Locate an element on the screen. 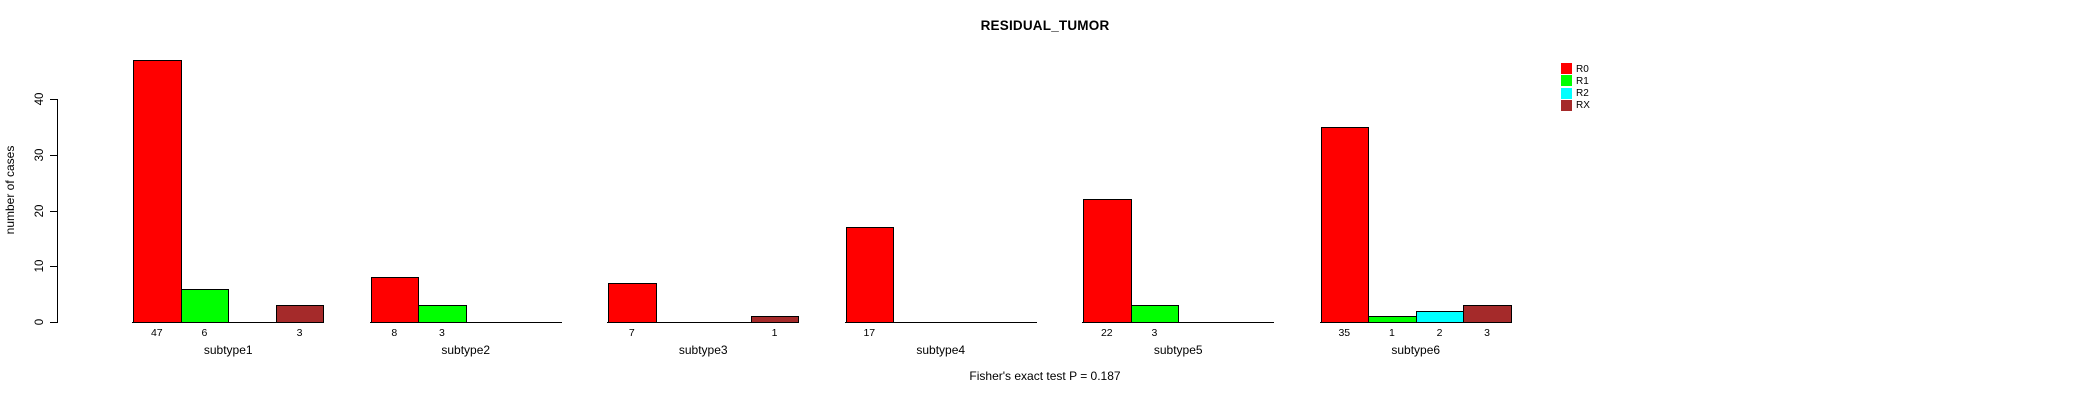 The image size is (2090, 400). bar-value-label: 6 is located at coordinates (204, 333).